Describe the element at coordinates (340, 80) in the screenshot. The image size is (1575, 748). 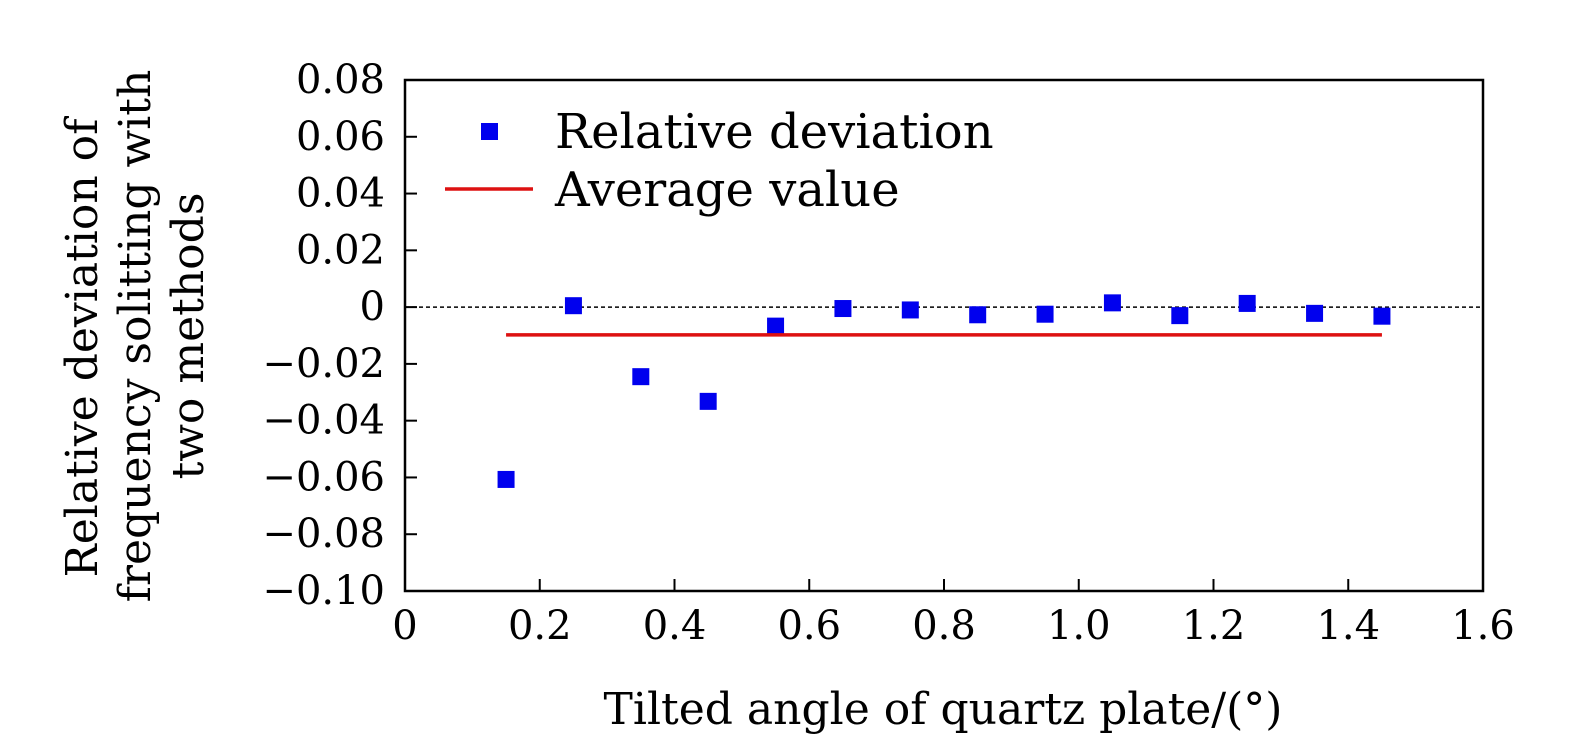
I see `y-tick-label: 0.08` at that location.